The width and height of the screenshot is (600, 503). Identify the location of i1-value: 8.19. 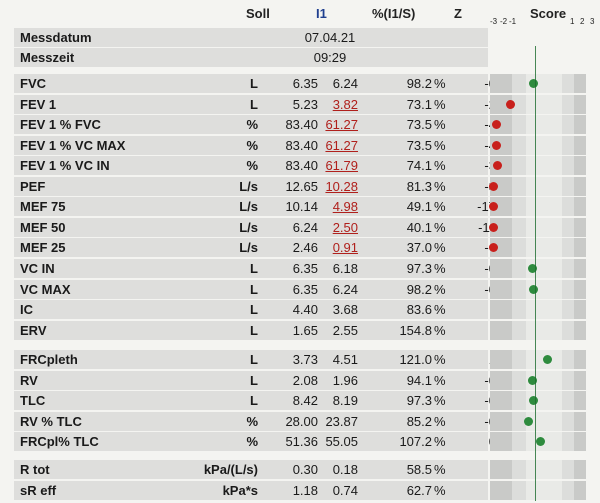
(345, 400).